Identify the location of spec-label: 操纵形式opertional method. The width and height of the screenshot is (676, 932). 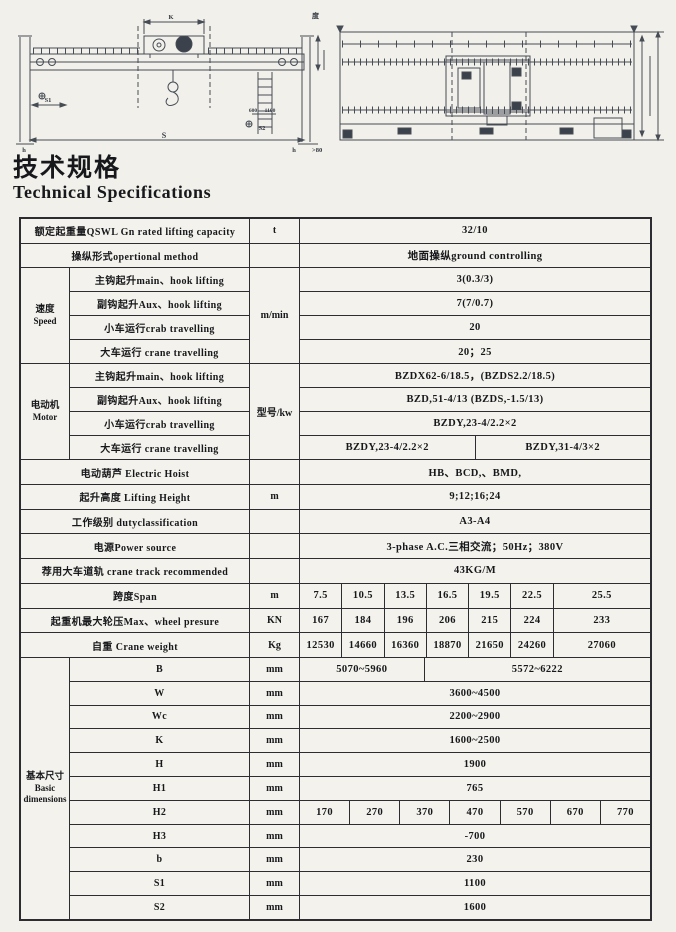
(135, 255).